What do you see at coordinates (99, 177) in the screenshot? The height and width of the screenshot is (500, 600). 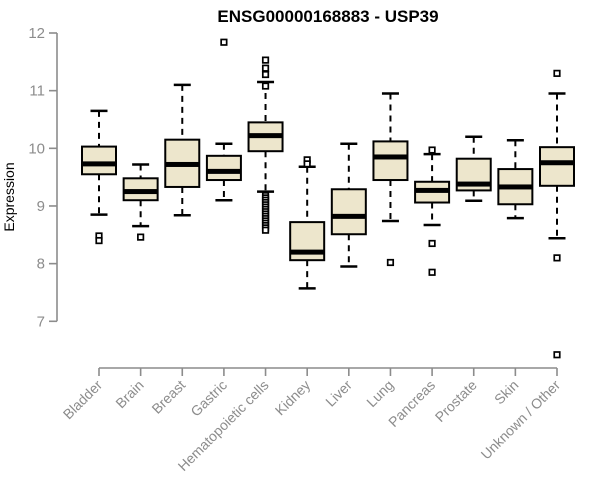 I see `boxplot-bladder` at bounding box center [99, 177].